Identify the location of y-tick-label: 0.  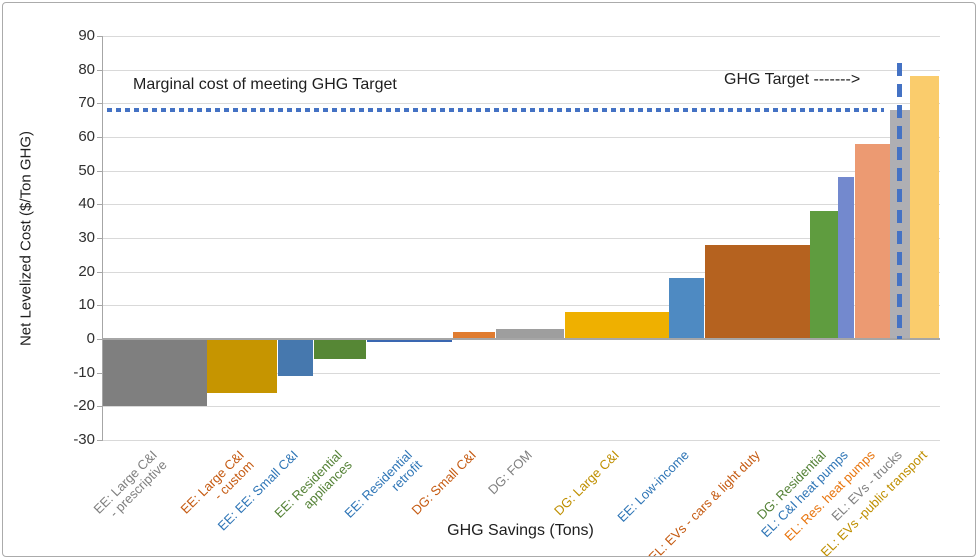
(90, 338).